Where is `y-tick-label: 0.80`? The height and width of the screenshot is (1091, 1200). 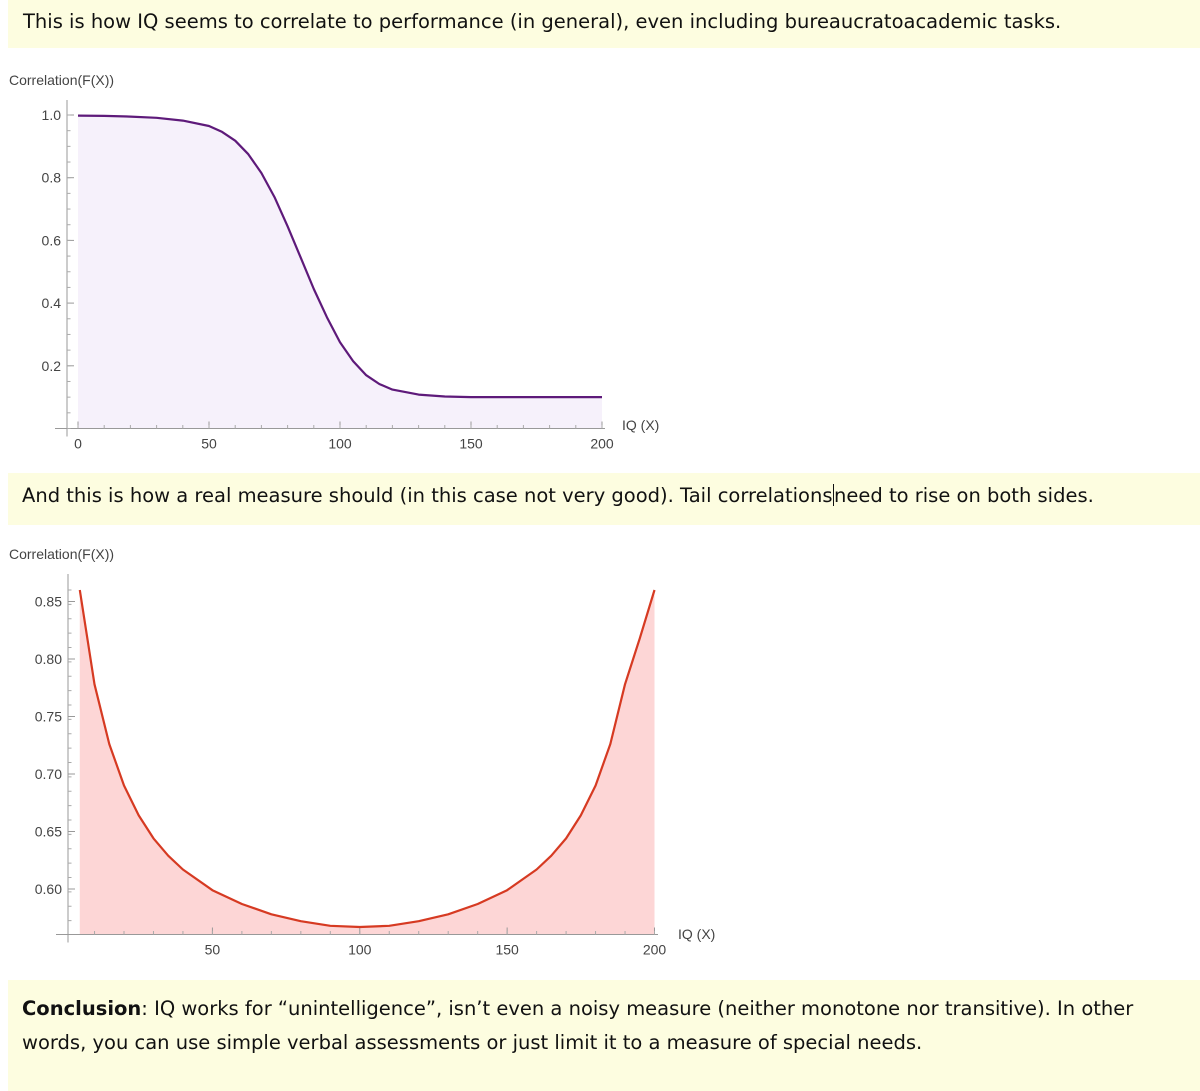 y-tick-label: 0.80 is located at coordinates (48, 659).